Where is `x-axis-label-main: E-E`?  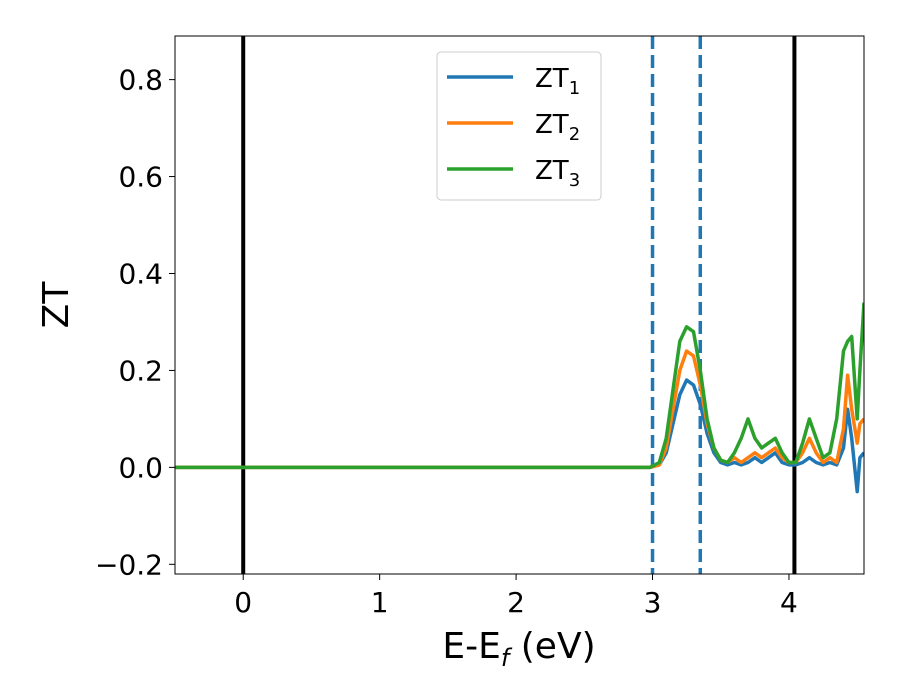 x-axis-label-main: E-E is located at coordinates (471, 646).